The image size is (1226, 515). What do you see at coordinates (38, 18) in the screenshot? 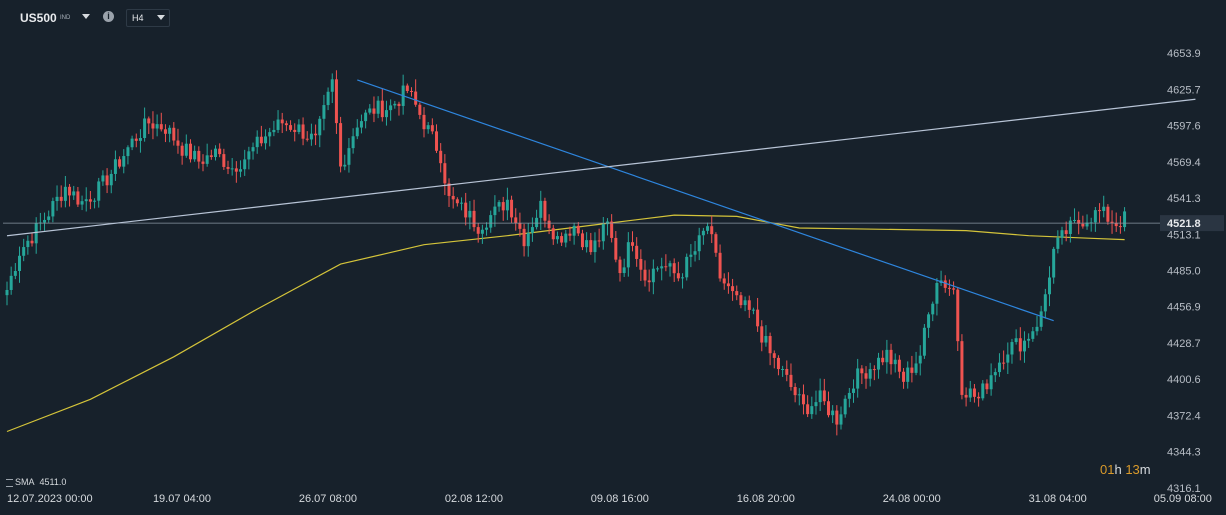
I see `symbol-name: US500` at bounding box center [38, 18].